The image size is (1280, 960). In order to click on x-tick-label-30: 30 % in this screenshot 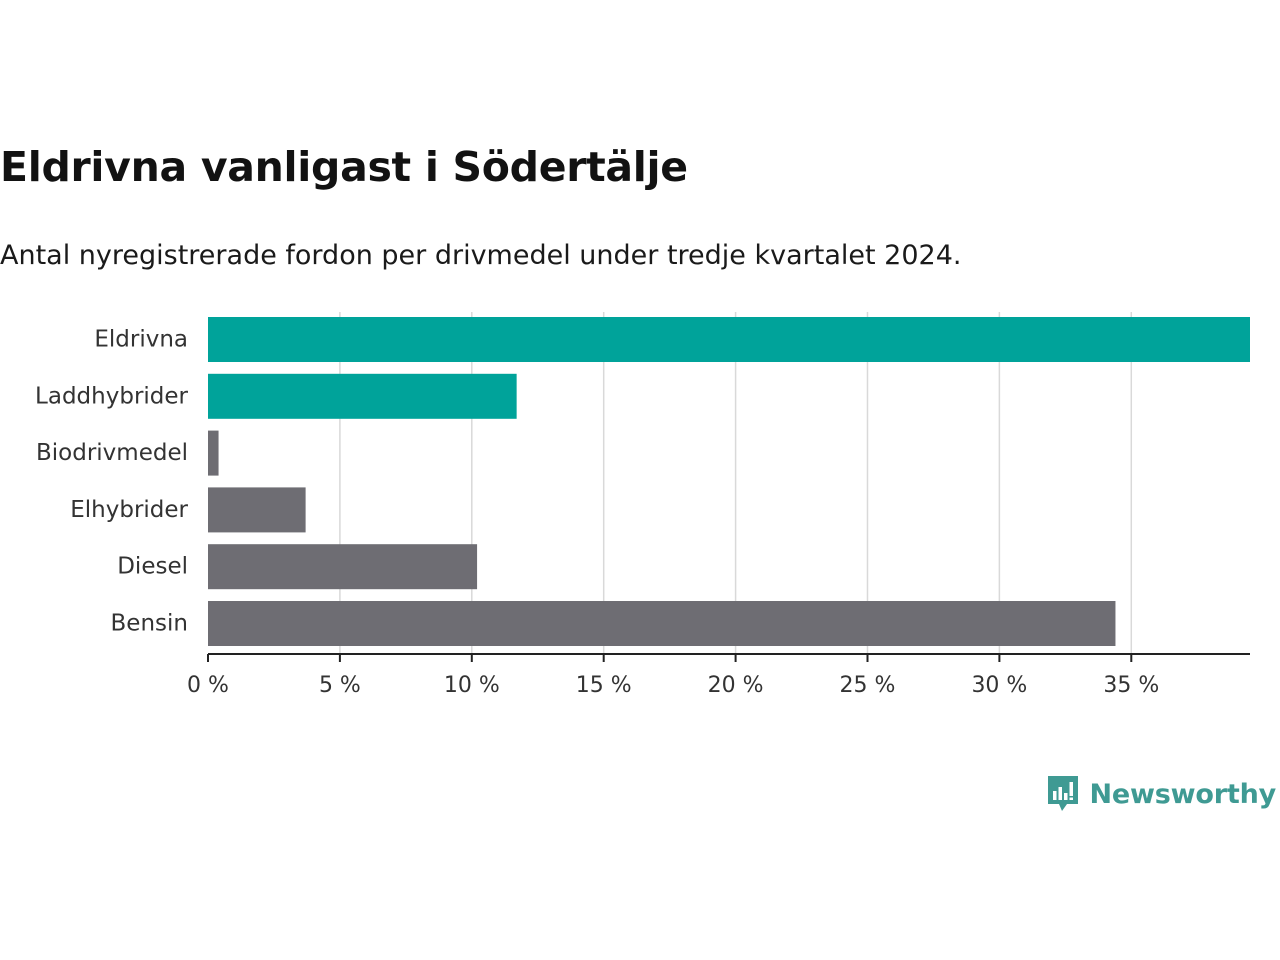, I will do `click(999, 685)`.